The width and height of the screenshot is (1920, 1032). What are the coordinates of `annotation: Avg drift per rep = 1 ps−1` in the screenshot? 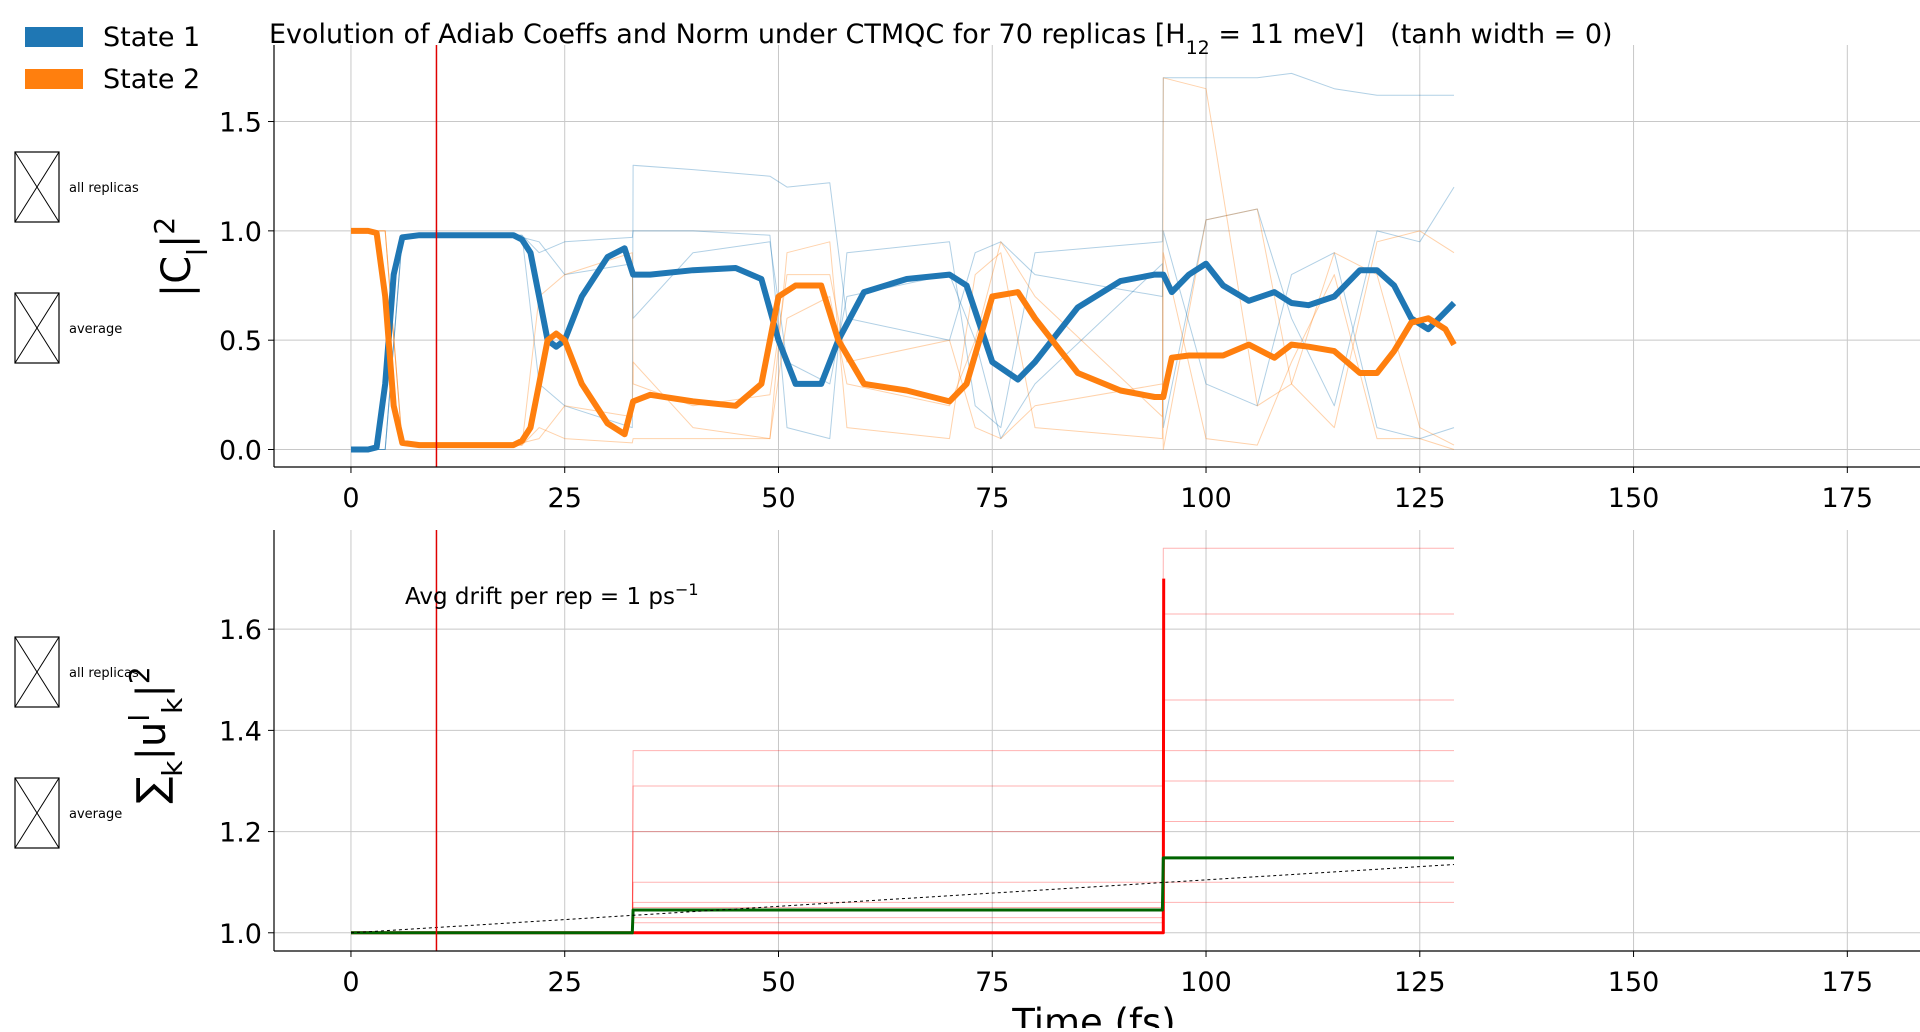 It's located at (552, 595).